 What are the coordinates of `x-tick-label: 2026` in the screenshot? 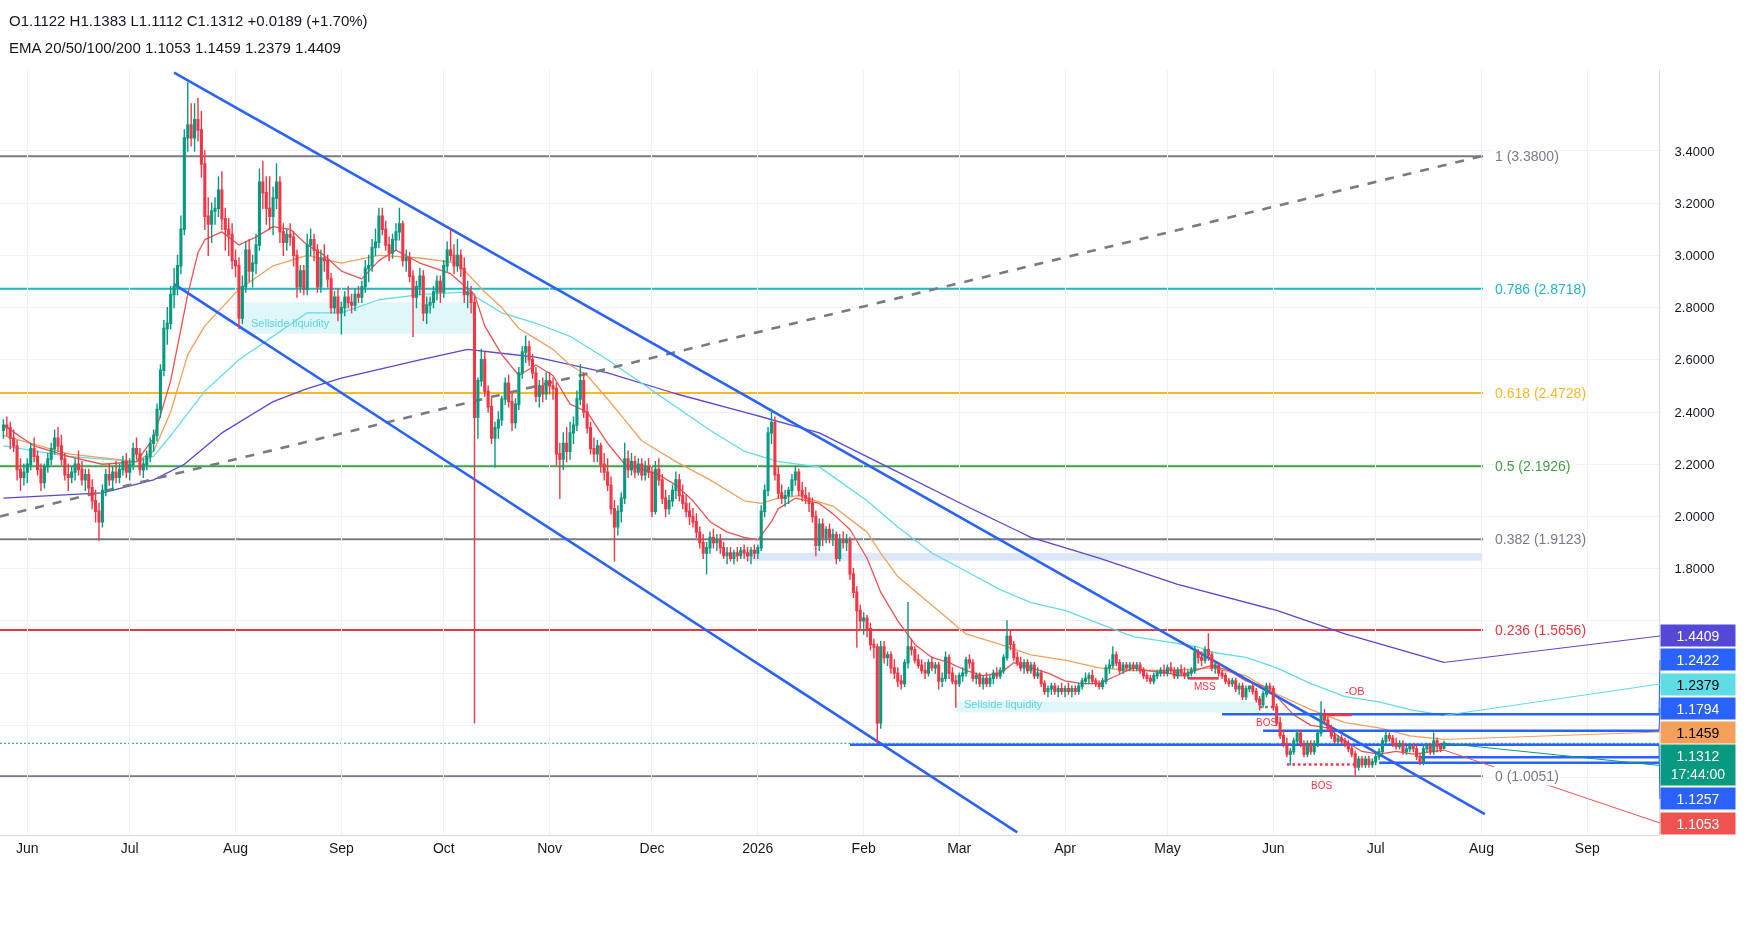 It's located at (758, 847).